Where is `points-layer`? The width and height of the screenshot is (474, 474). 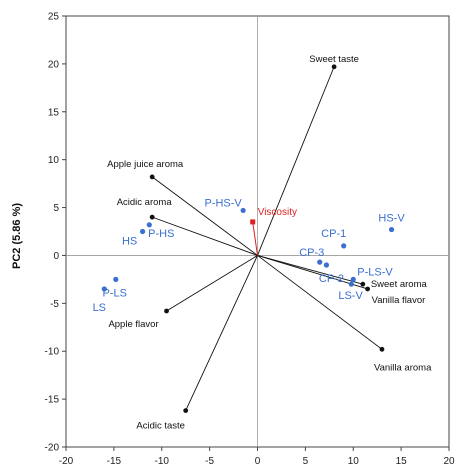
points-layer is located at coordinates (248, 249).